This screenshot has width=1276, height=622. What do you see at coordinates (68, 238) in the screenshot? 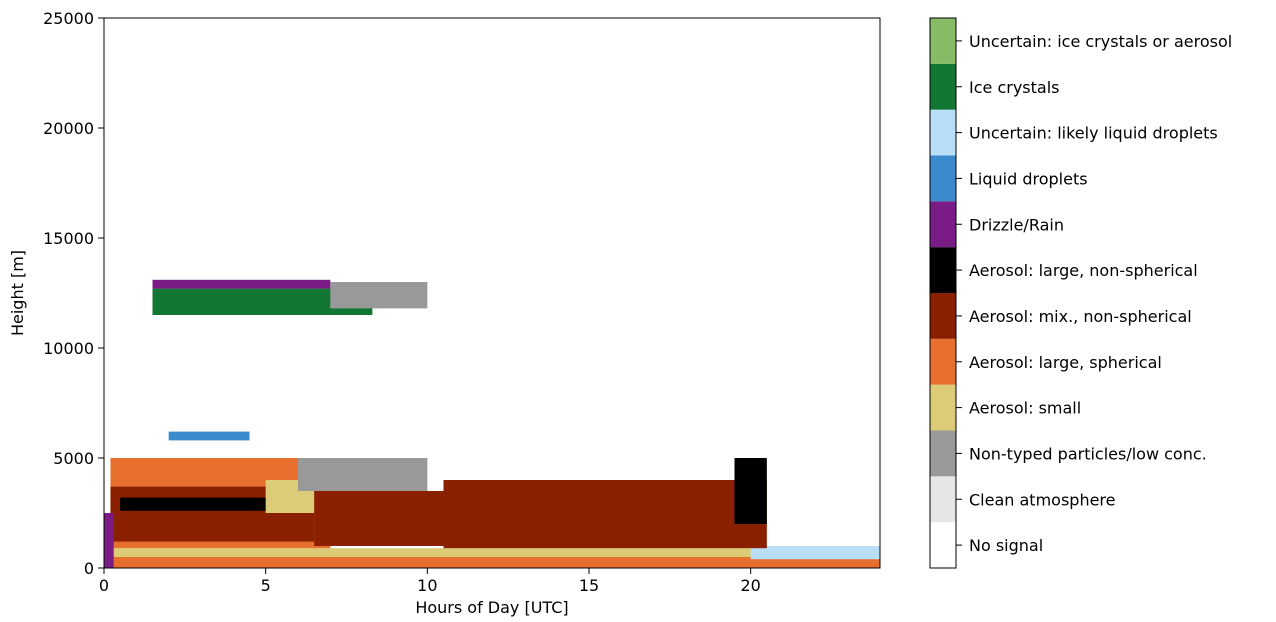
I see `y-tick-label: 15000` at bounding box center [68, 238].